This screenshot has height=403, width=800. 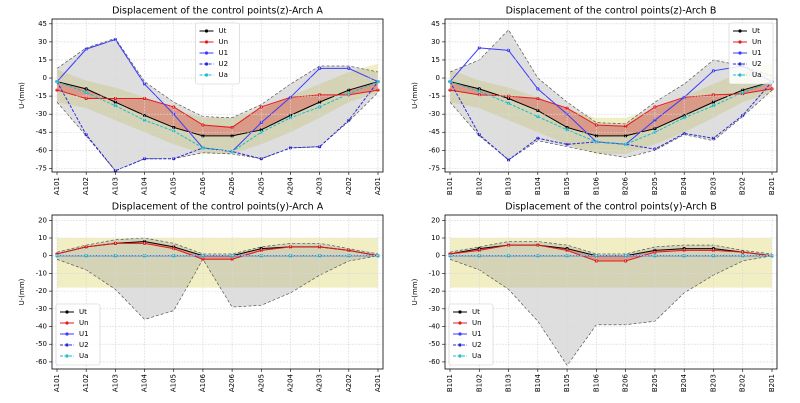 I want to click on x-tick-label: A202, so click(x=349, y=186).